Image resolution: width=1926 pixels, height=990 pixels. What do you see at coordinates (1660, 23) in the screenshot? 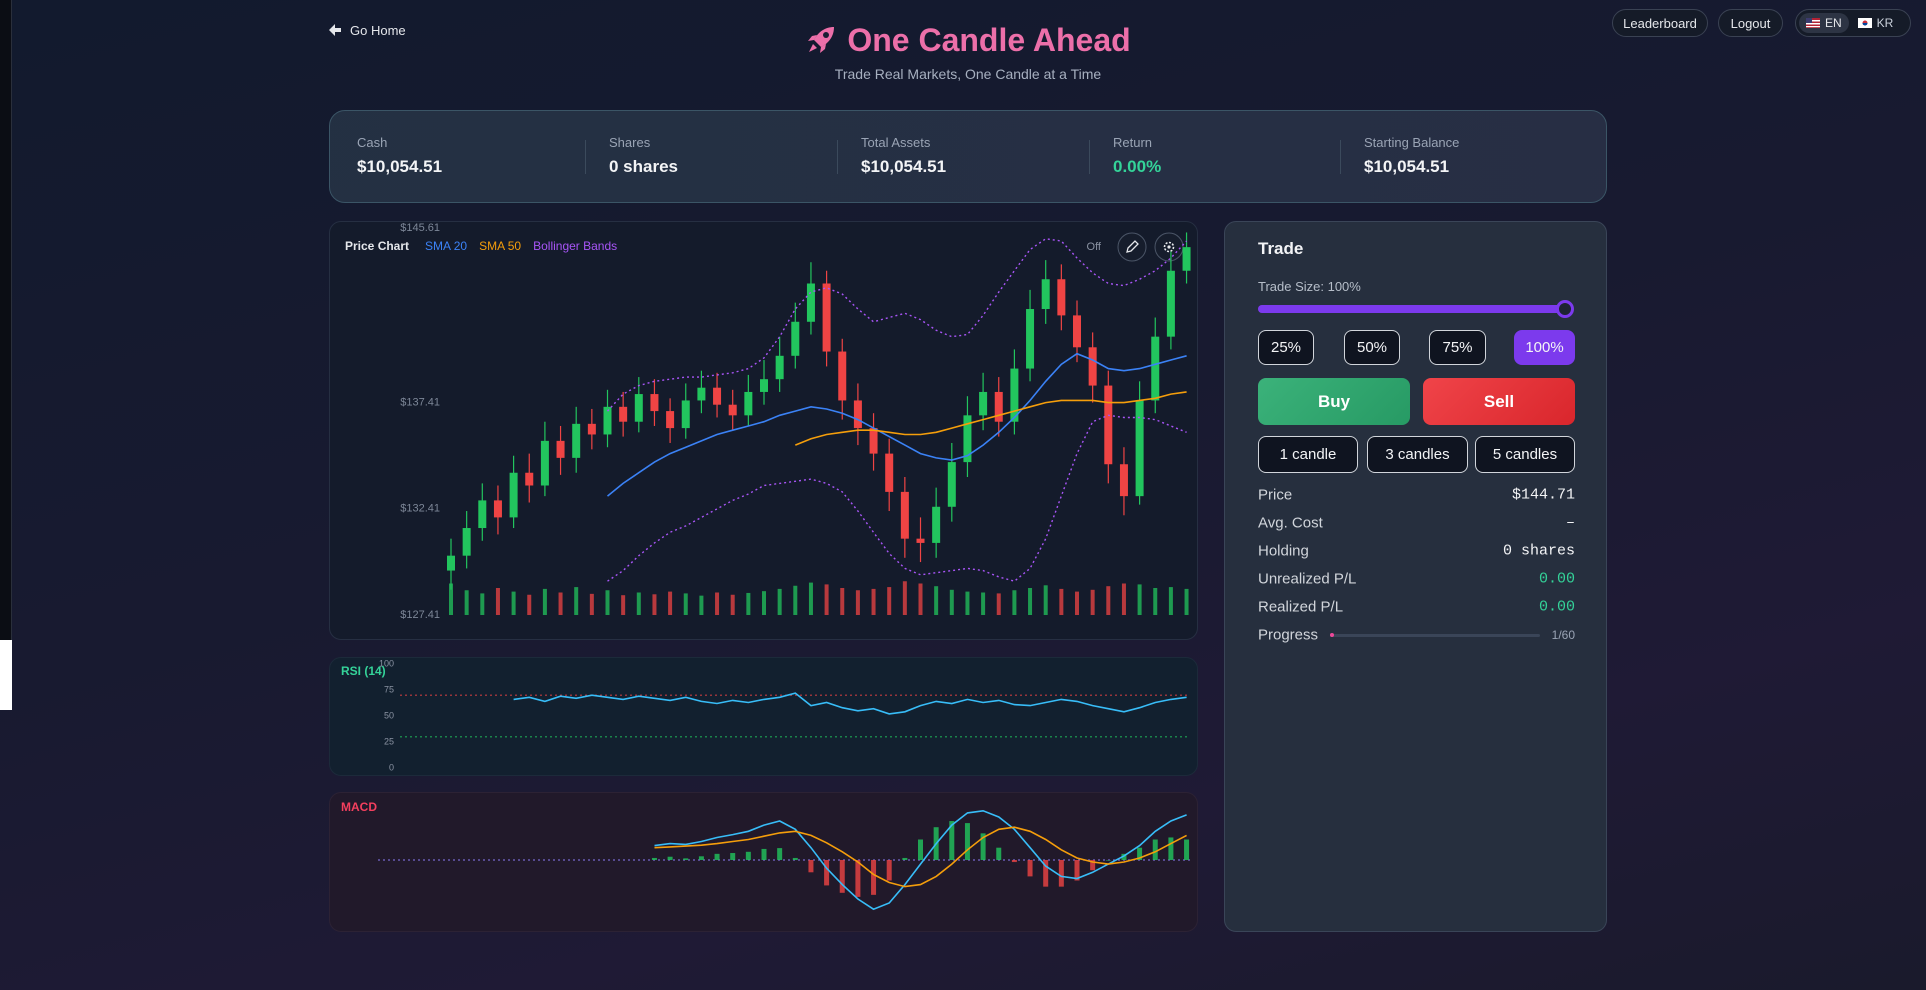
I see `leaderboard-button: Leaderboard` at bounding box center [1660, 23].